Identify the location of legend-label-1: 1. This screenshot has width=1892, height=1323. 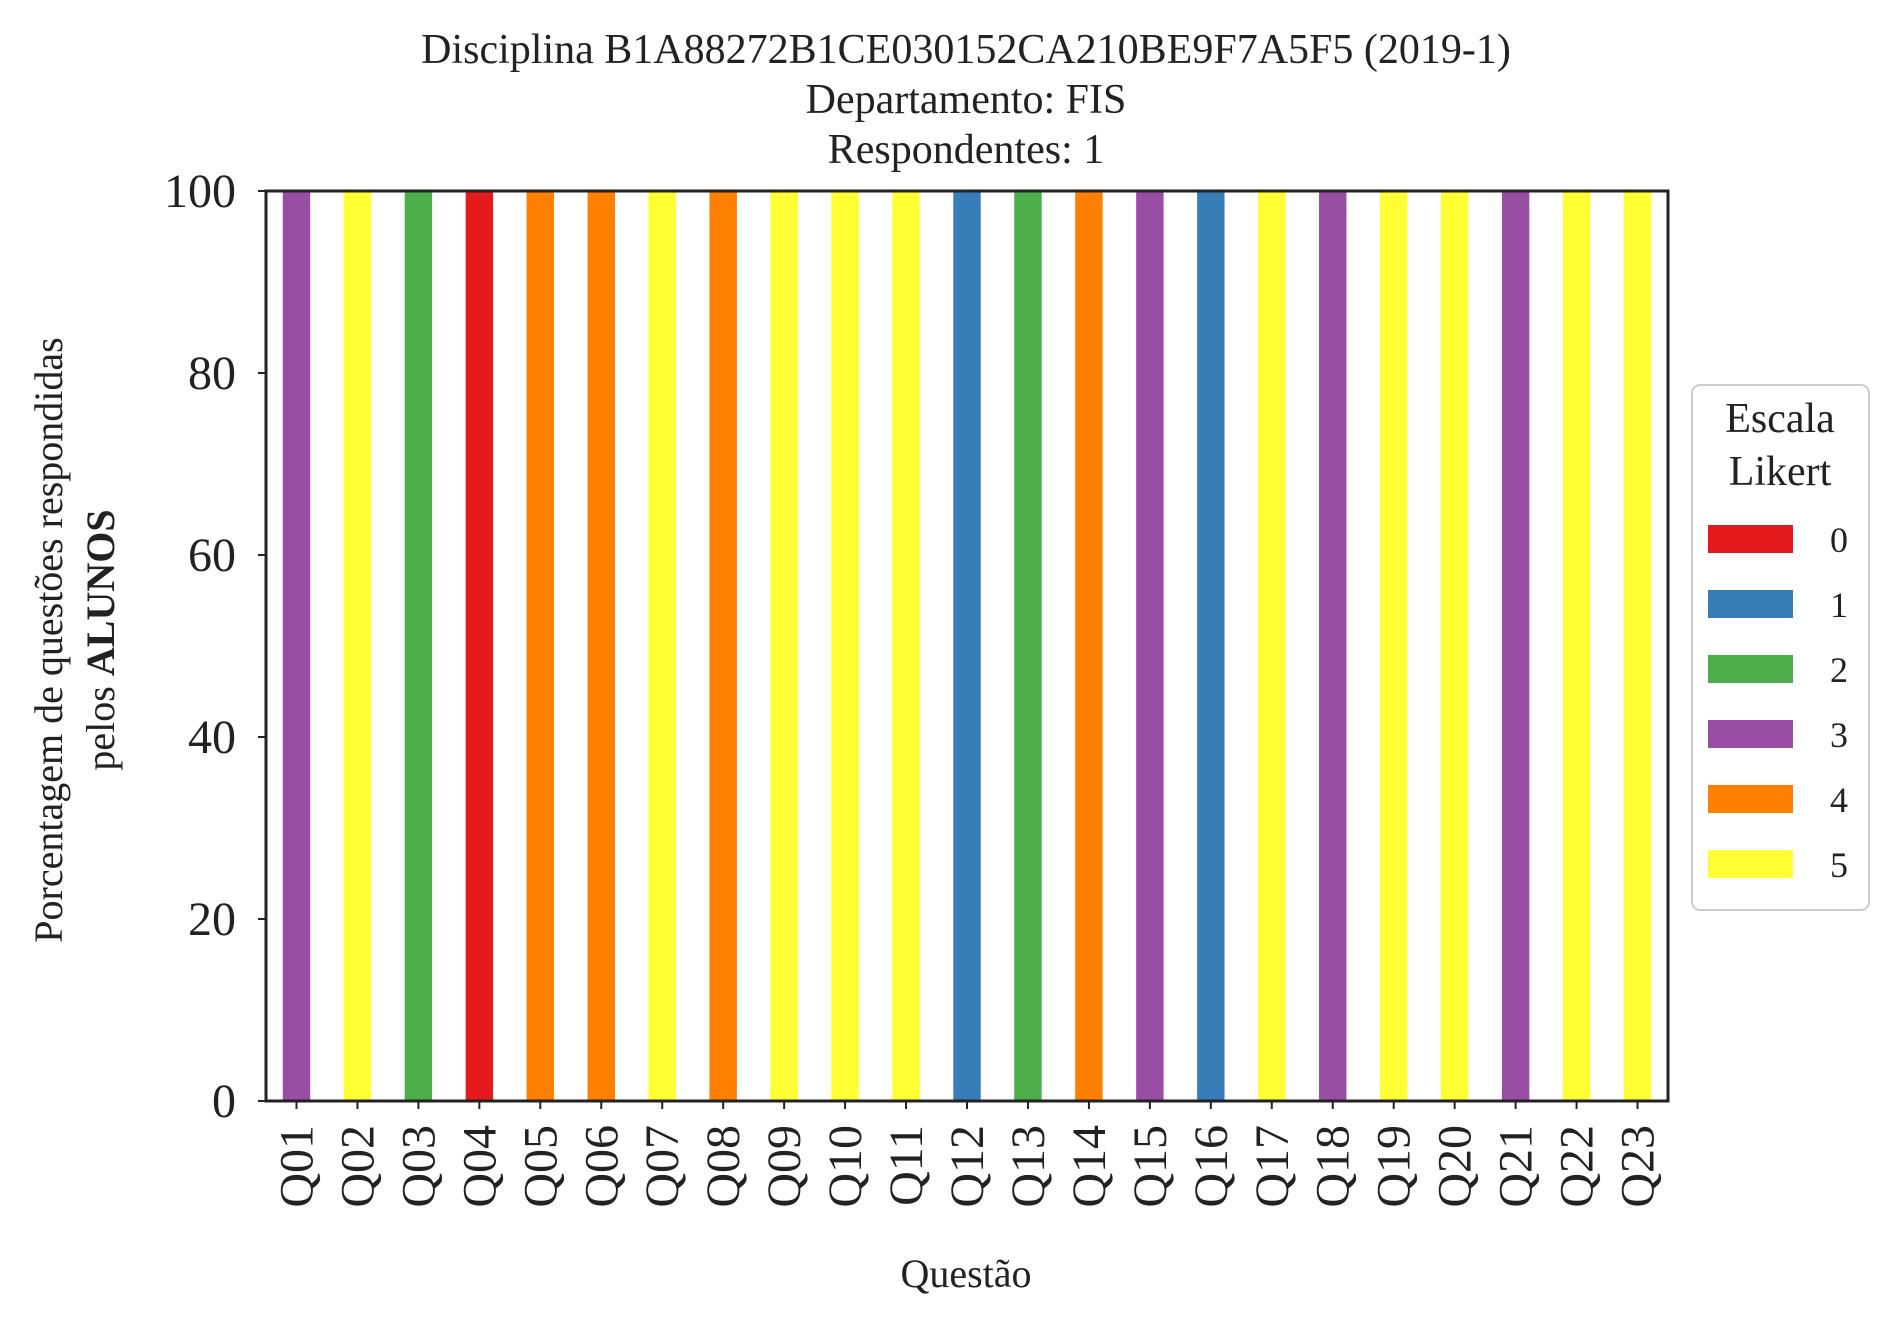
(1839, 605).